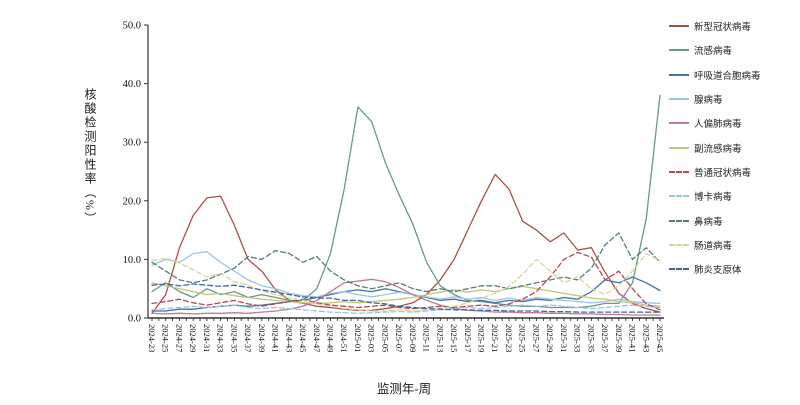  I want to click on x-tick-label: 2025-39, so click(619, 338).